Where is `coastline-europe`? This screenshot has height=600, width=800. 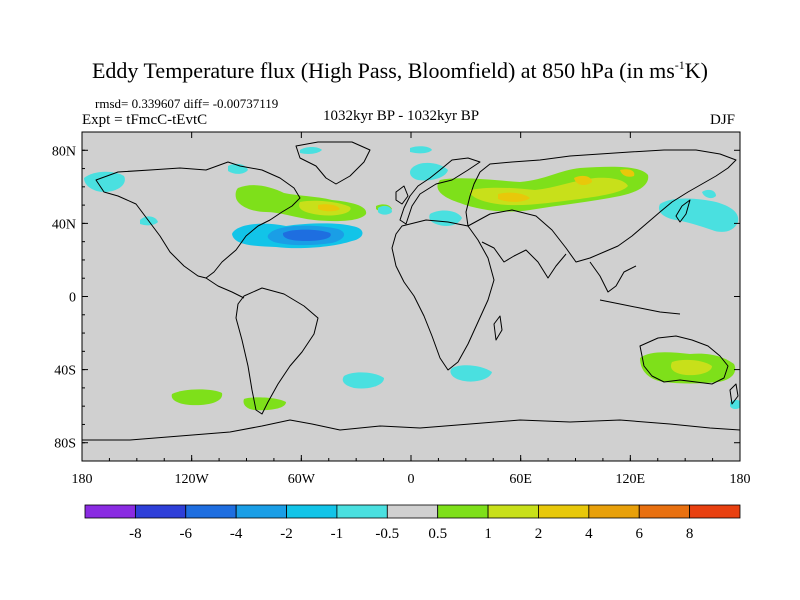
coastline-europe is located at coordinates (440, 191).